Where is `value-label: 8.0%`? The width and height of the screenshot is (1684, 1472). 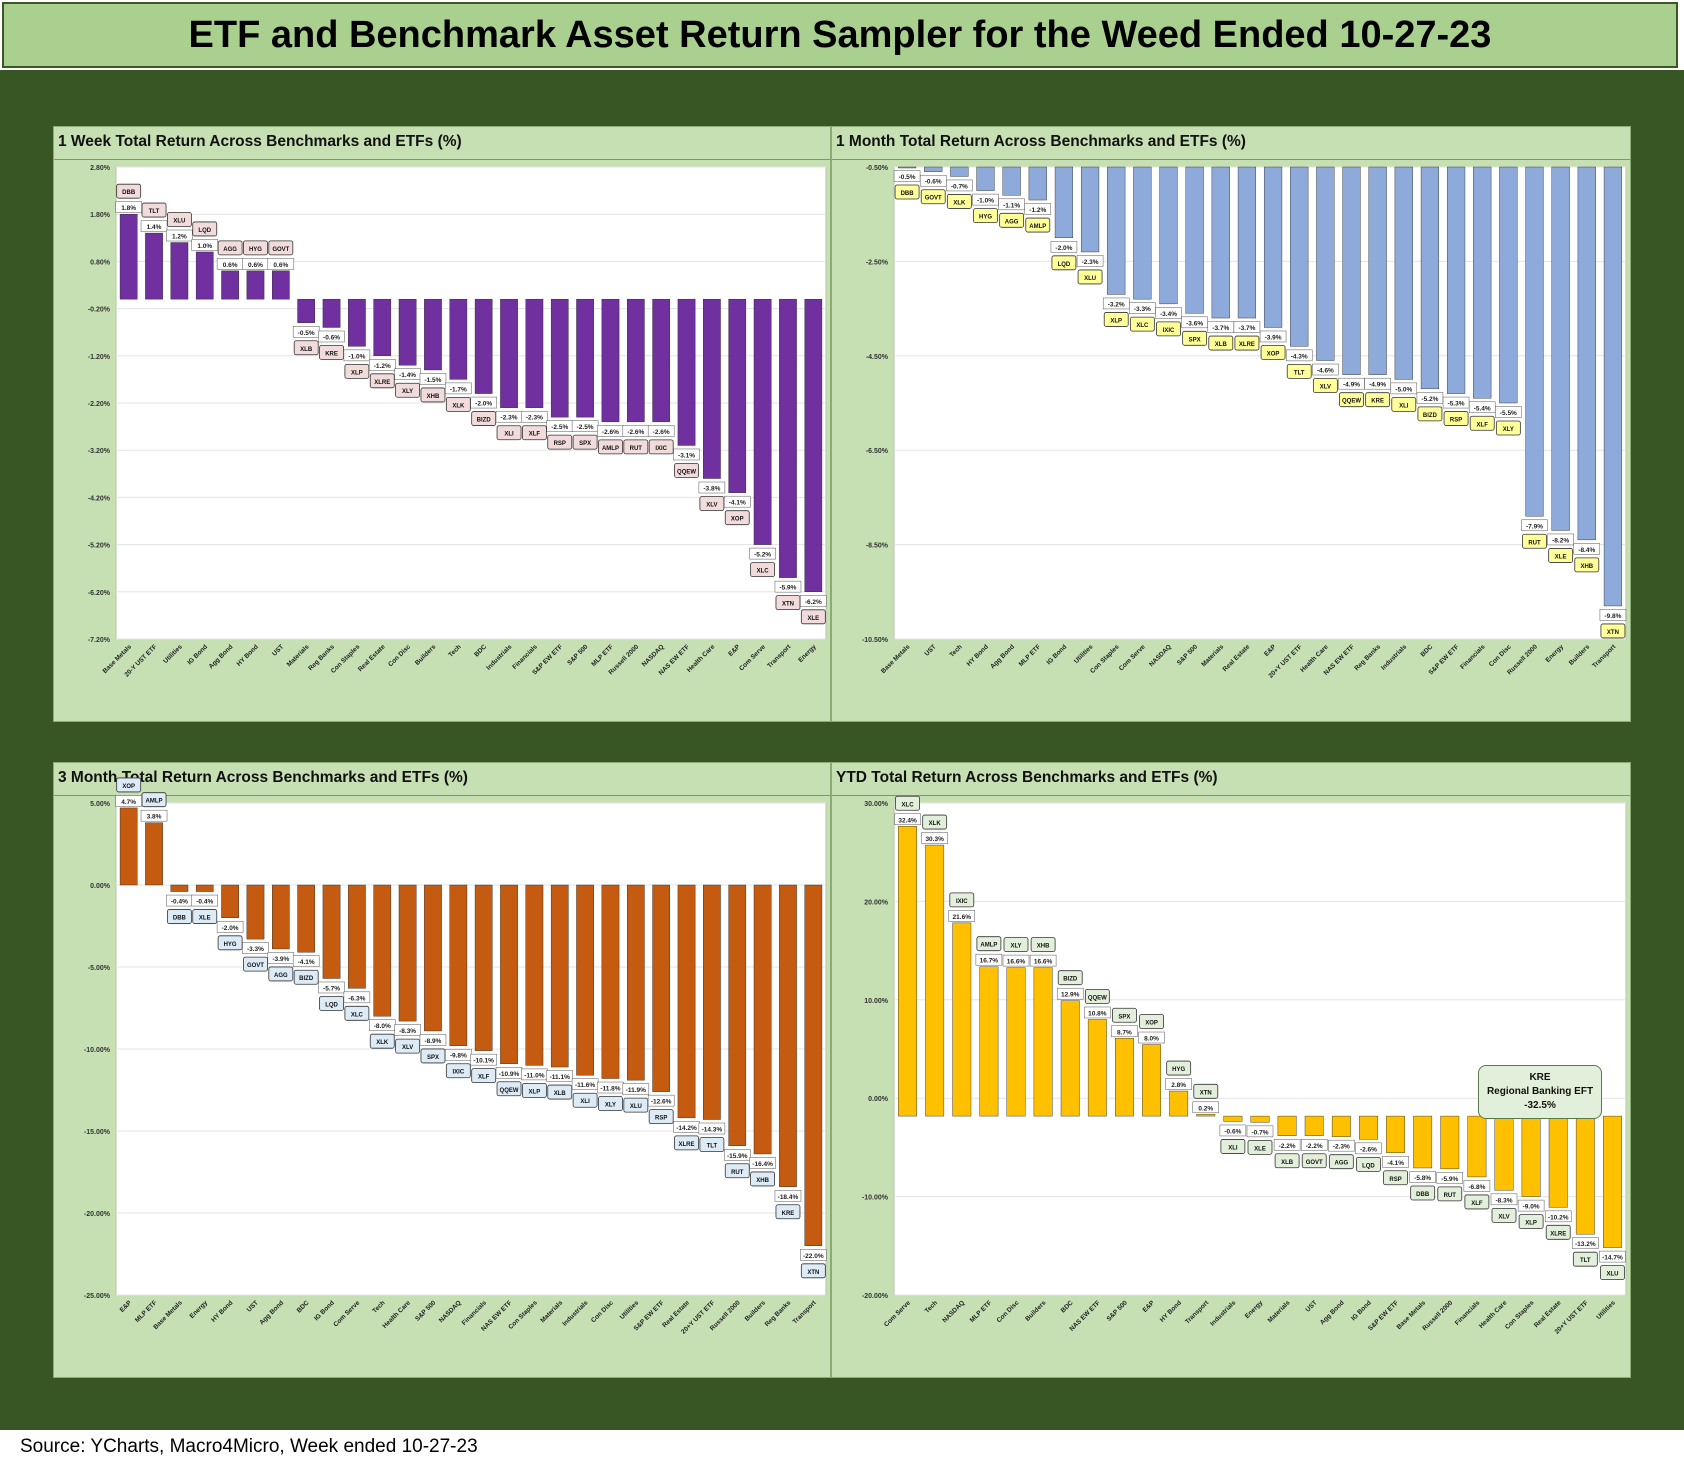 value-label: 8.0% is located at coordinates (1151, 1039).